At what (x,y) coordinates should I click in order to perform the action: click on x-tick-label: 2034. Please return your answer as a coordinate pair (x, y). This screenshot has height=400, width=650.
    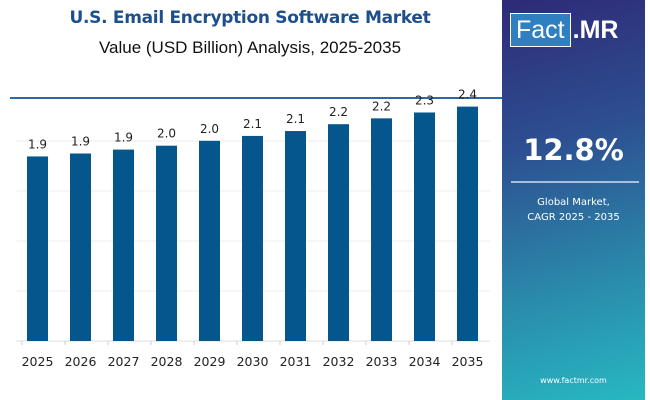
    Looking at the image, I should click on (425, 361).